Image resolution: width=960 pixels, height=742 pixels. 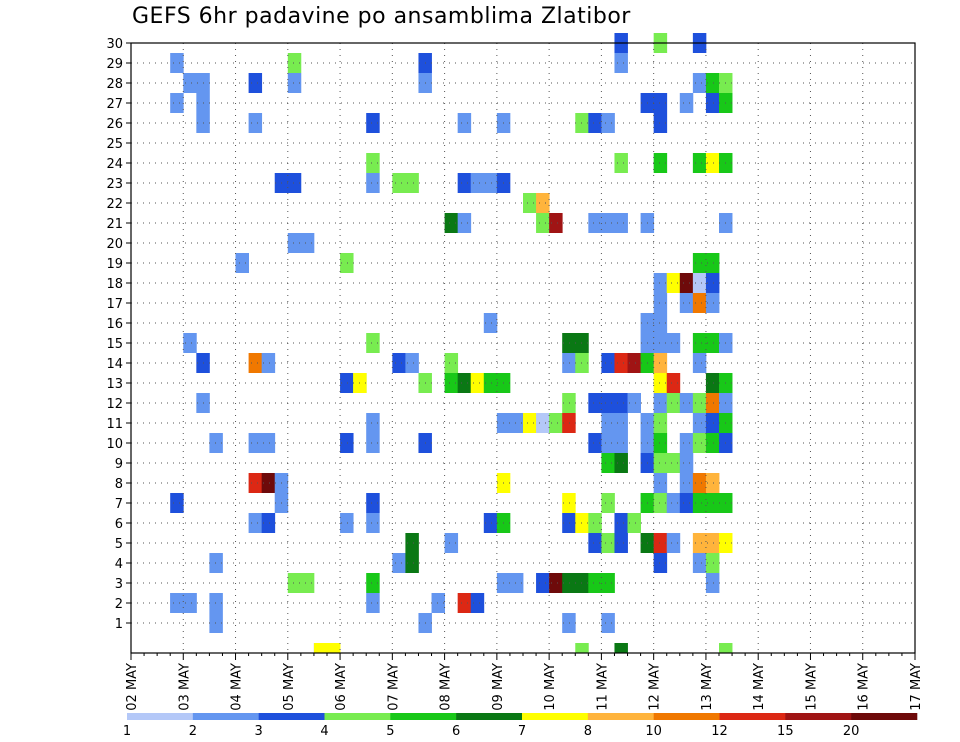 What do you see at coordinates (114, 364) in the screenshot?
I see `y-tick-label: 14` at bounding box center [114, 364].